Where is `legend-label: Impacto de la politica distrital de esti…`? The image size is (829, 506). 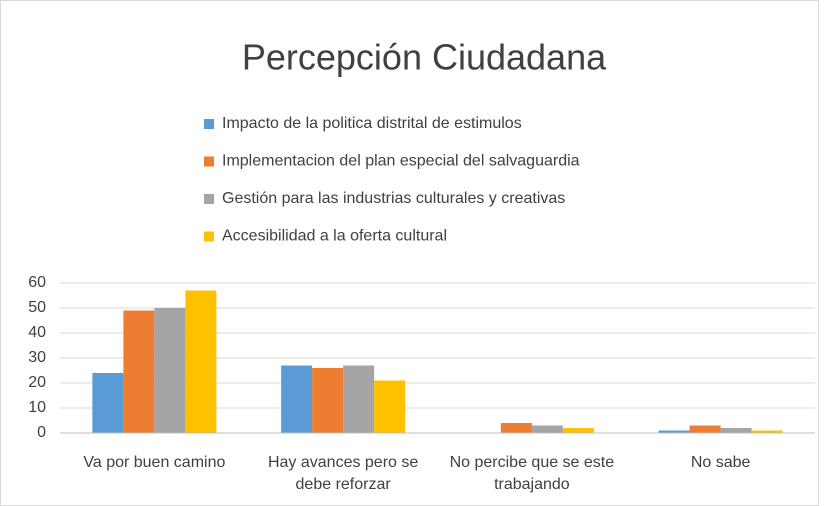 legend-label: Impacto de la politica distrital de esti… is located at coordinates (372, 123).